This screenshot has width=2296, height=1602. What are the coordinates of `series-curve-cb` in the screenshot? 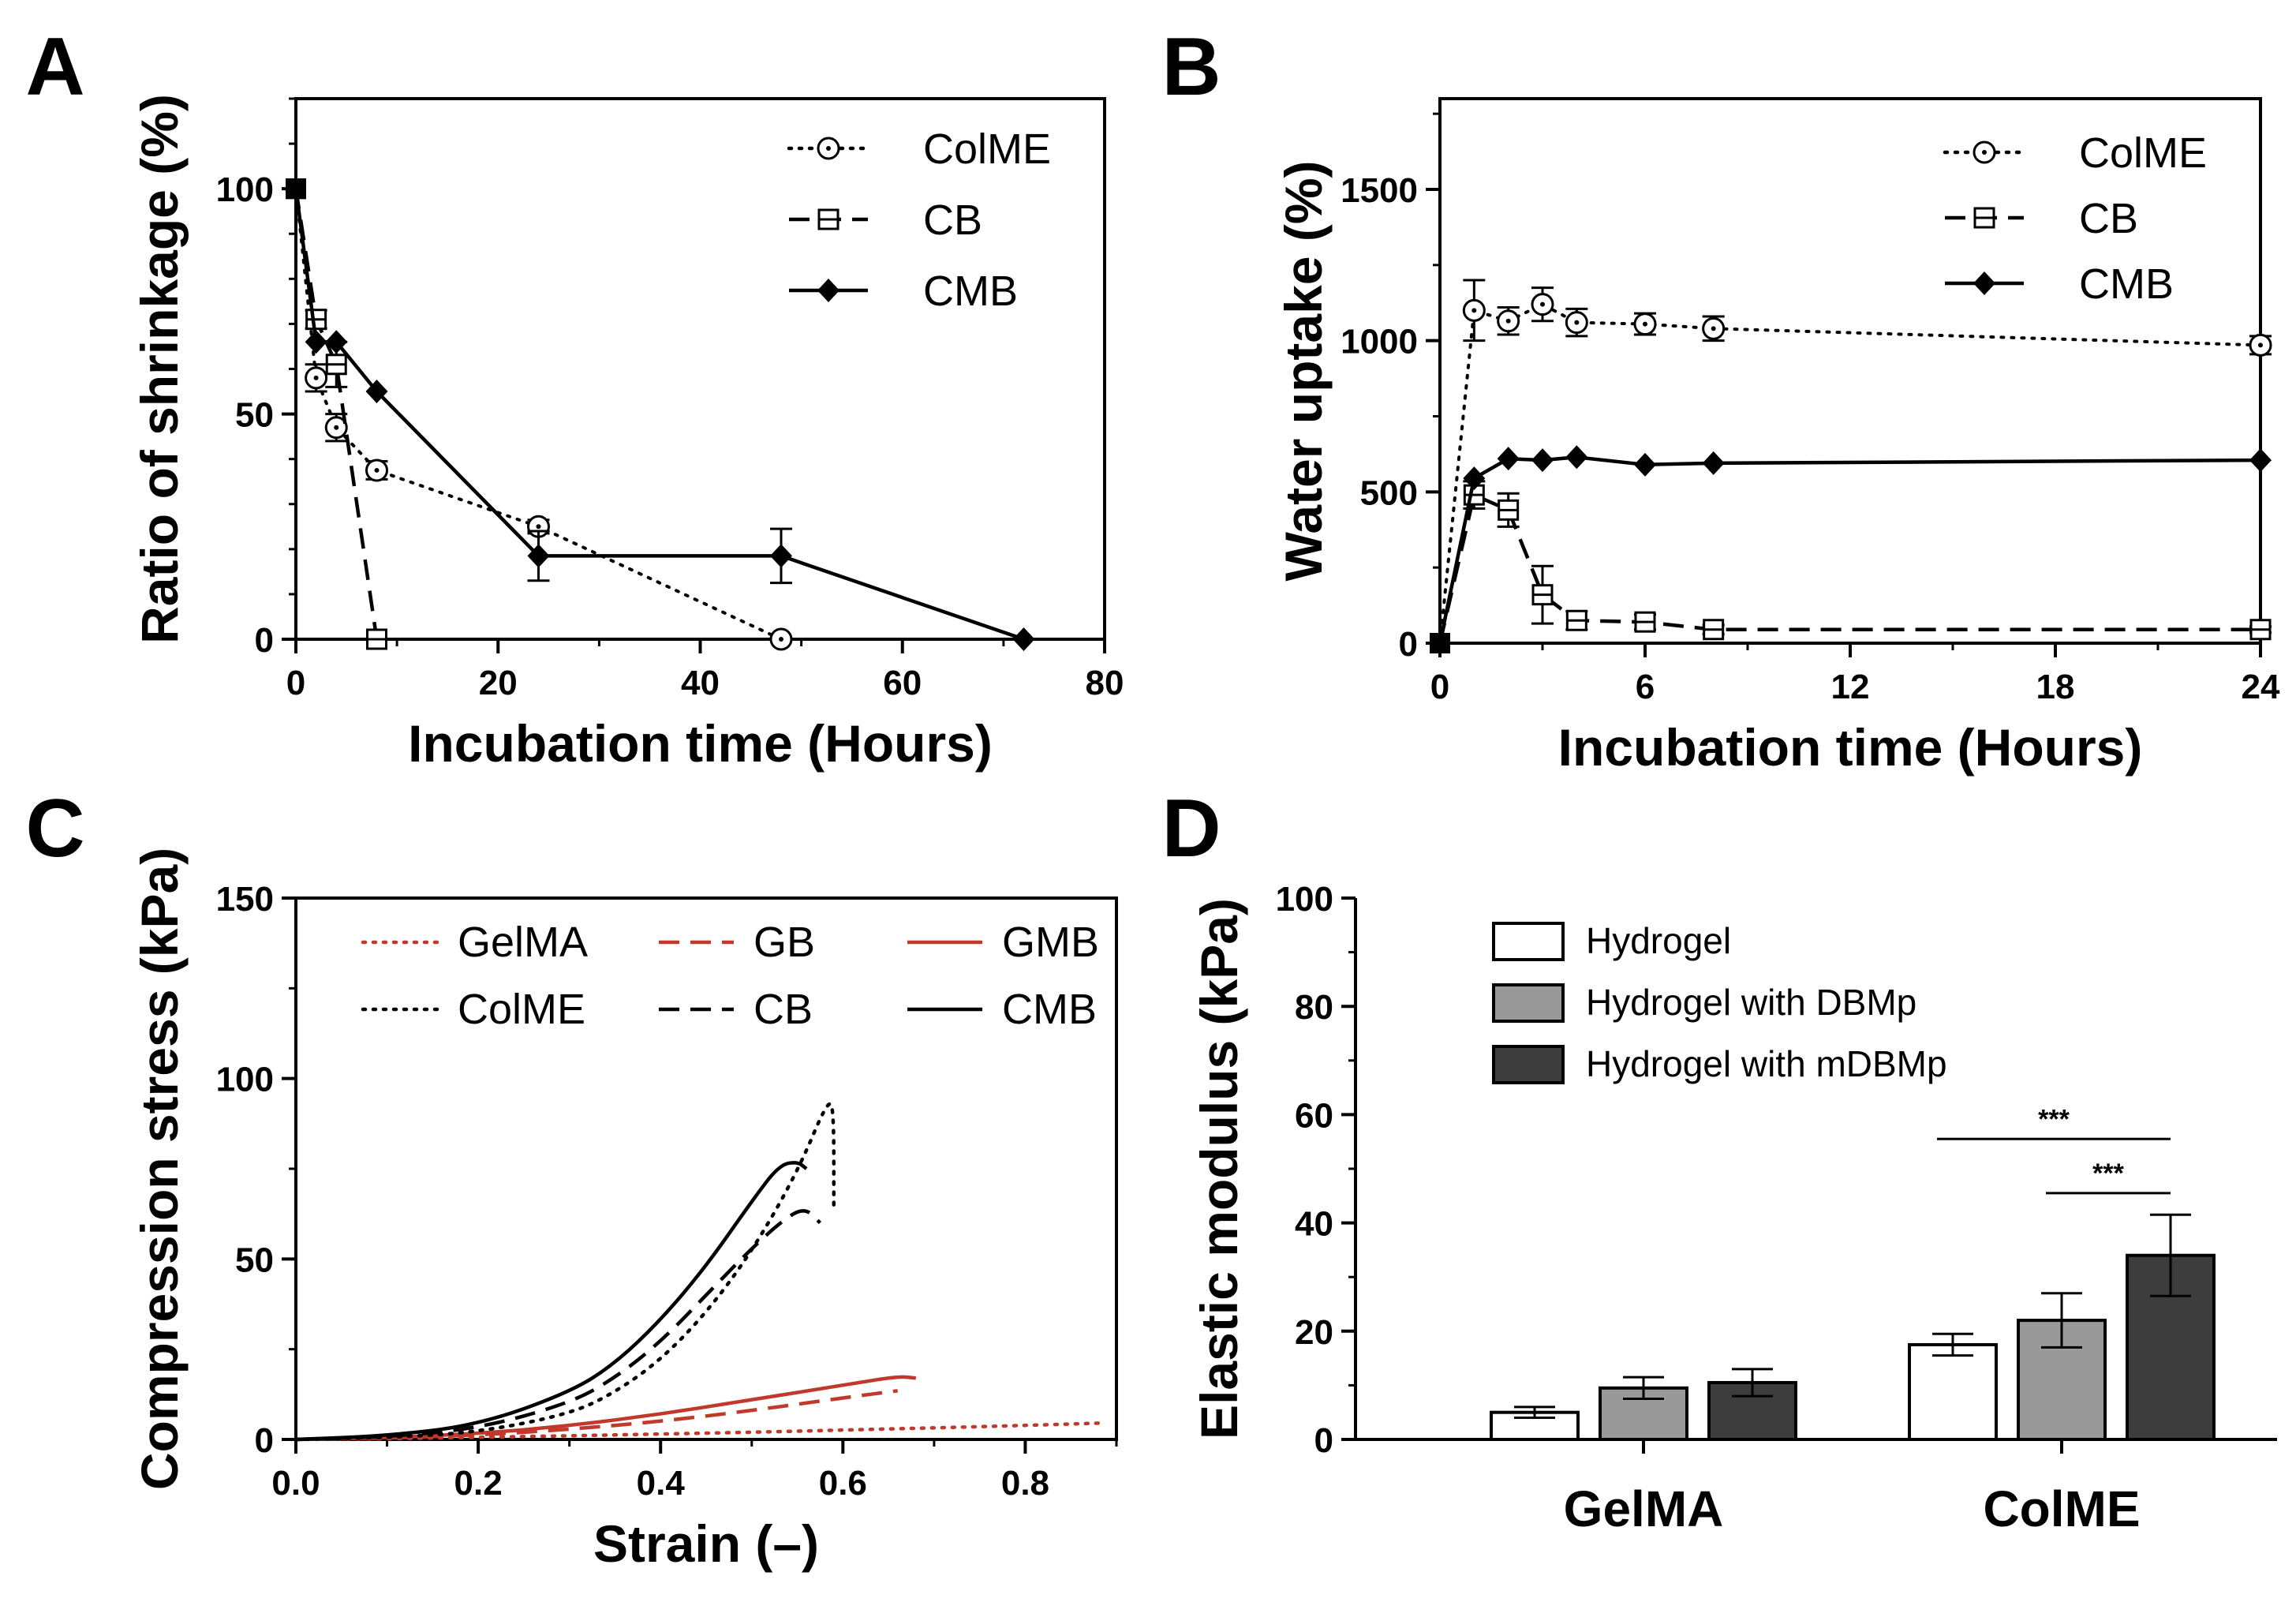 It's located at (558, 1325).